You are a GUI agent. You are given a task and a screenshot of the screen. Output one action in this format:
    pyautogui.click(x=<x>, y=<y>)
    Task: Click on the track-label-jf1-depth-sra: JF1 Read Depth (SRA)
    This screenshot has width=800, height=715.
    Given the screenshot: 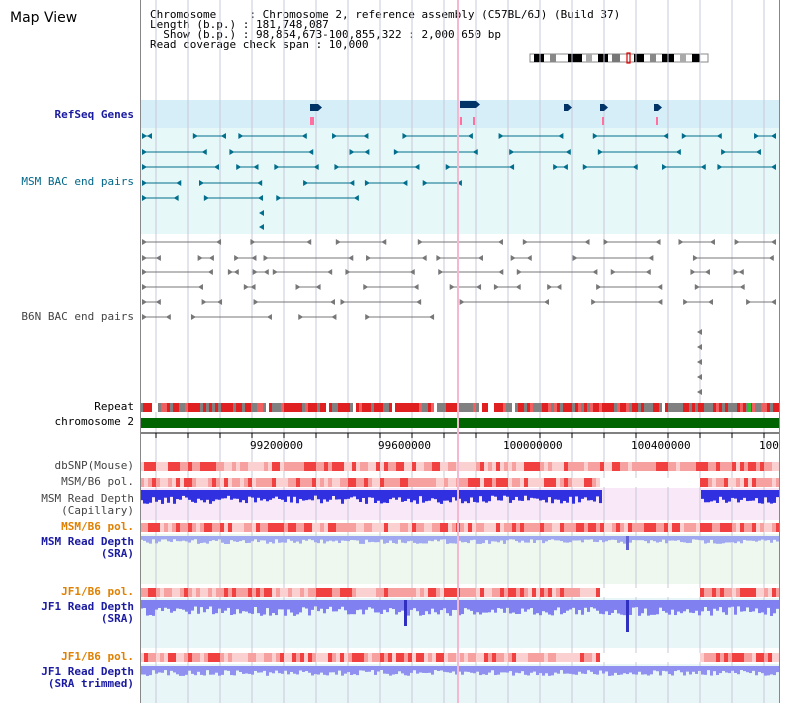 What is the action you would take?
    pyautogui.click(x=87, y=612)
    